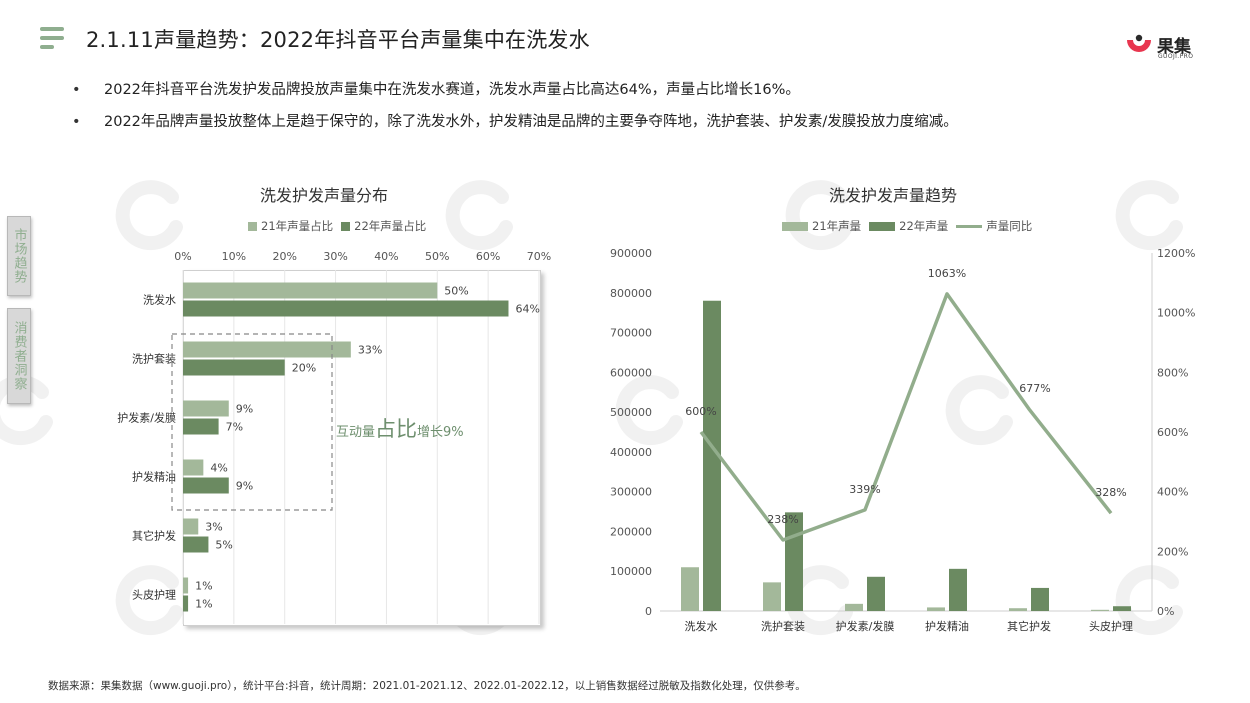 The width and height of the screenshot is (1250, 703). Describe the element at coordinates (297, 226) in the screenshot. I see `legend-label-21: 21年声量占比` at that location.